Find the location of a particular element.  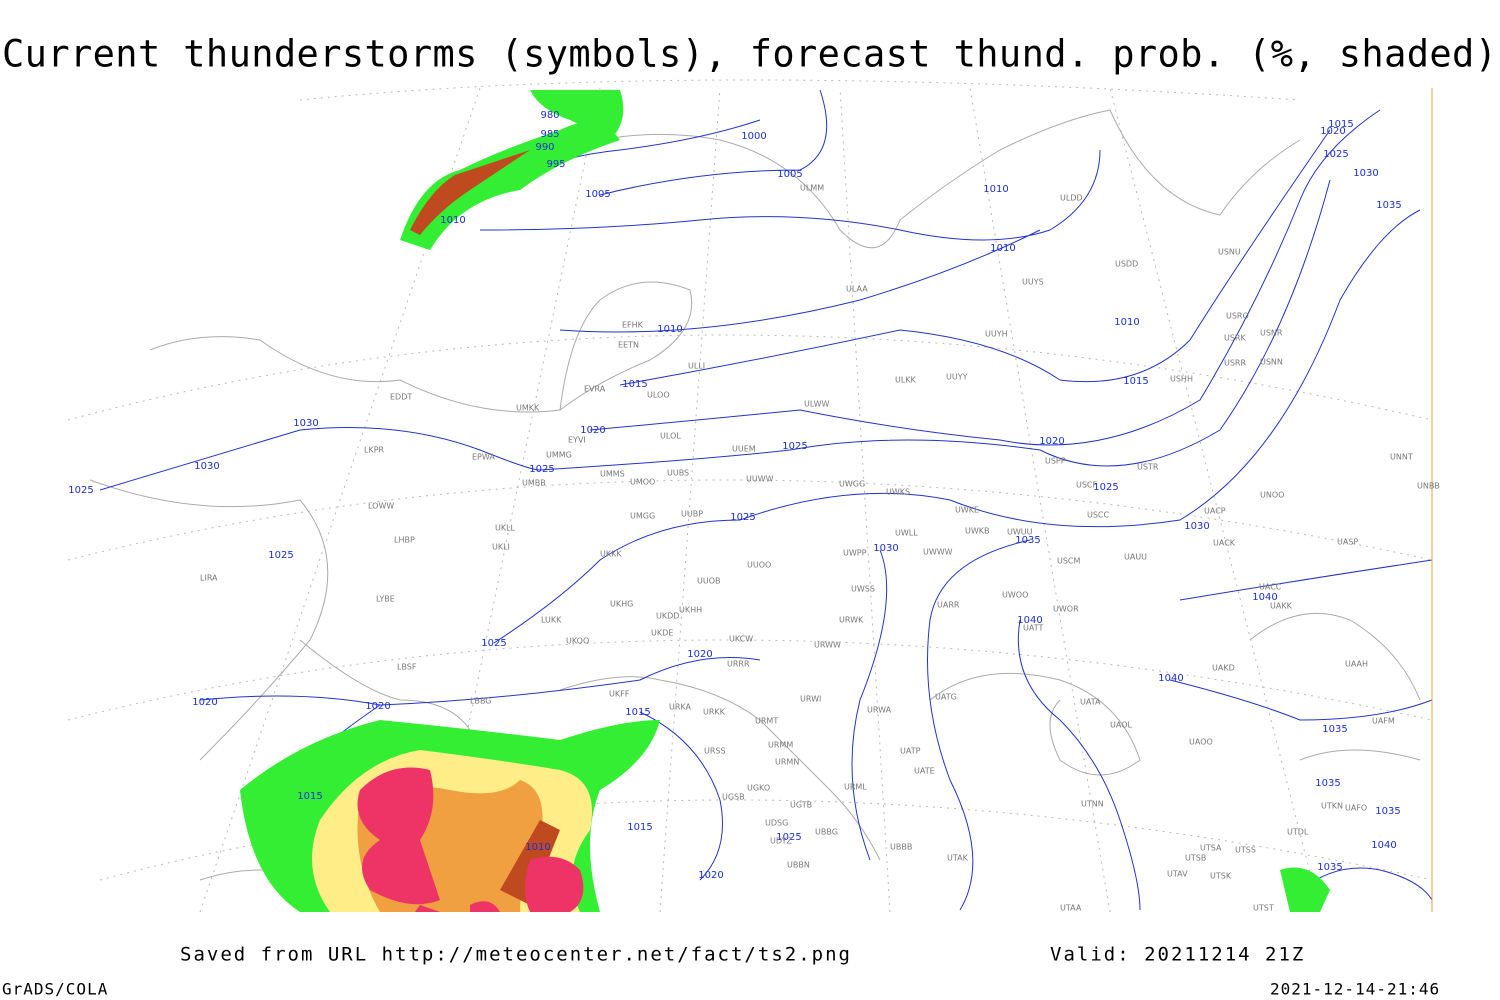

station-code: LHBP is located at coordinates (404, 540).